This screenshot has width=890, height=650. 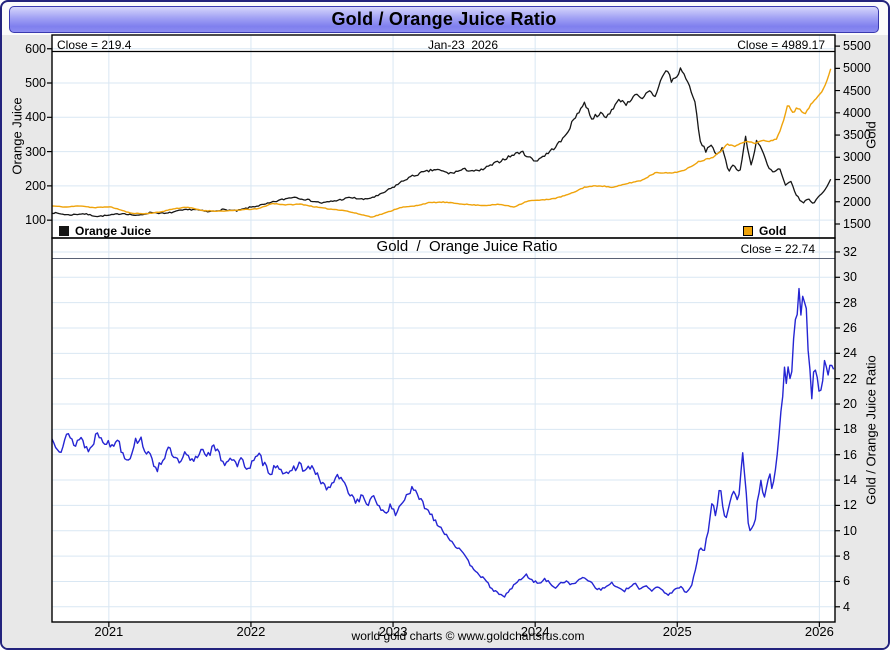 I want to click on gold-axis-tick-label: 2500, so click(x=857, y=179).